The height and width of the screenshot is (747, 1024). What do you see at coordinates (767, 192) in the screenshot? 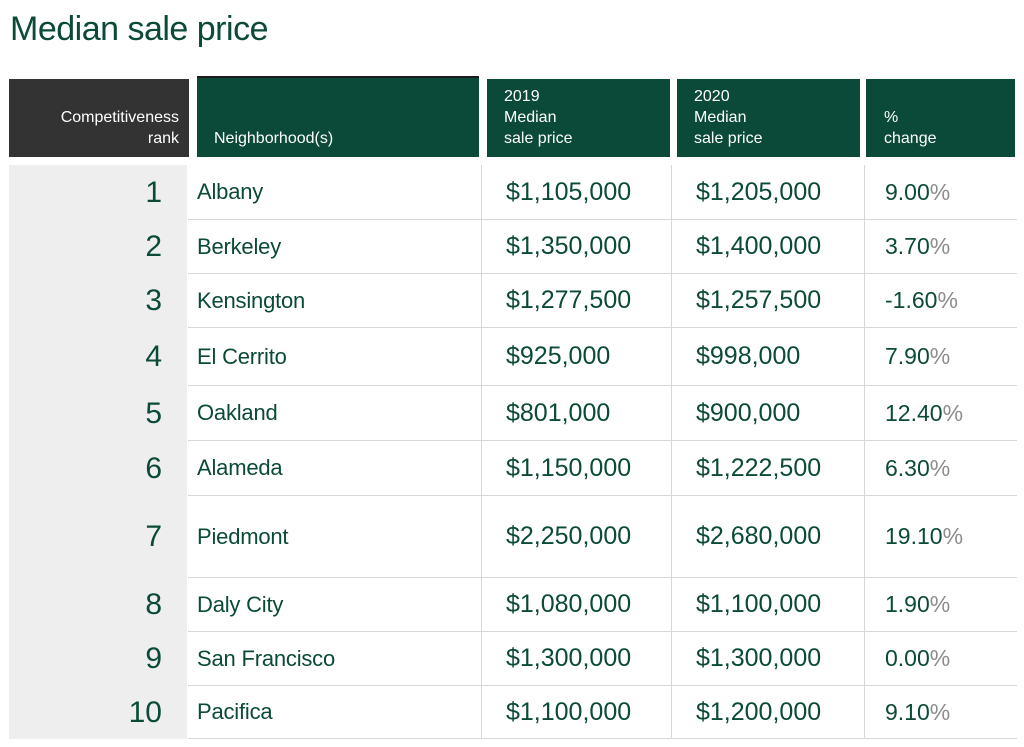
I see `price-2020-cell: $1,205,000` at bounding box center [767, 192].